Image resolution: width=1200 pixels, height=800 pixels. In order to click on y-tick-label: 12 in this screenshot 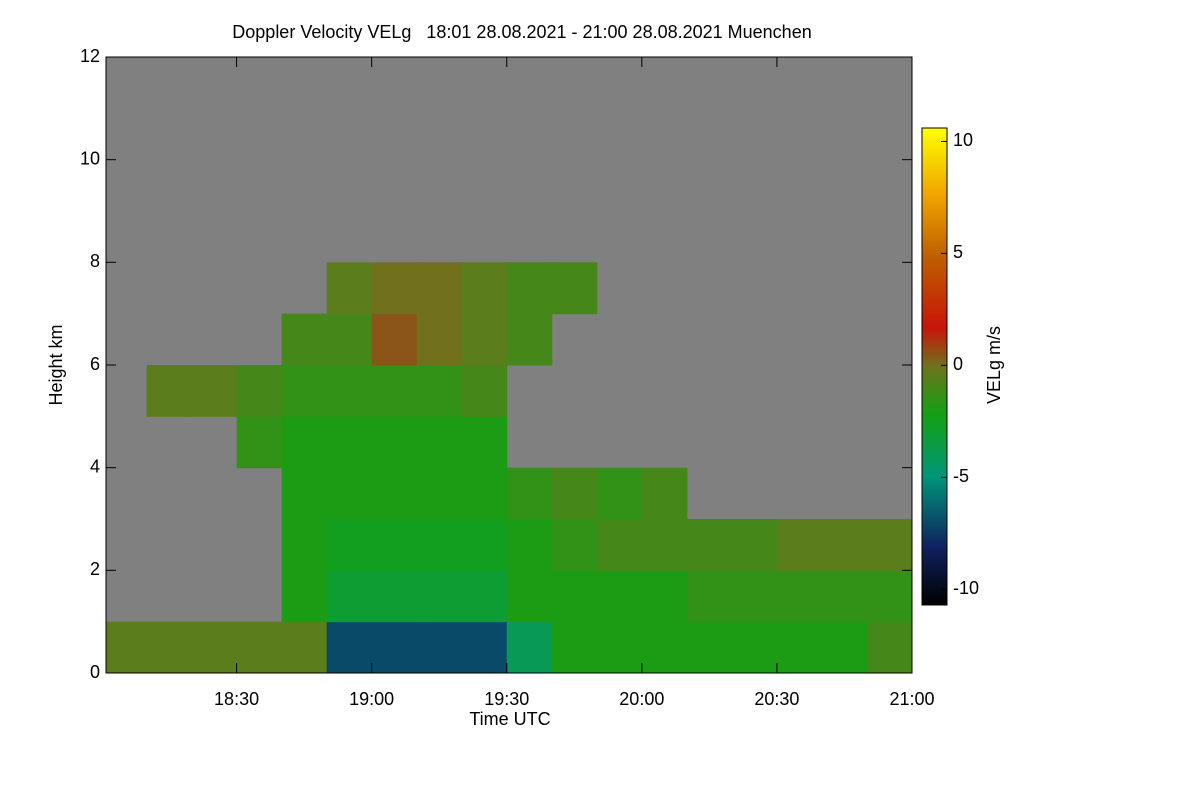, I will do `click(90, 56)`.